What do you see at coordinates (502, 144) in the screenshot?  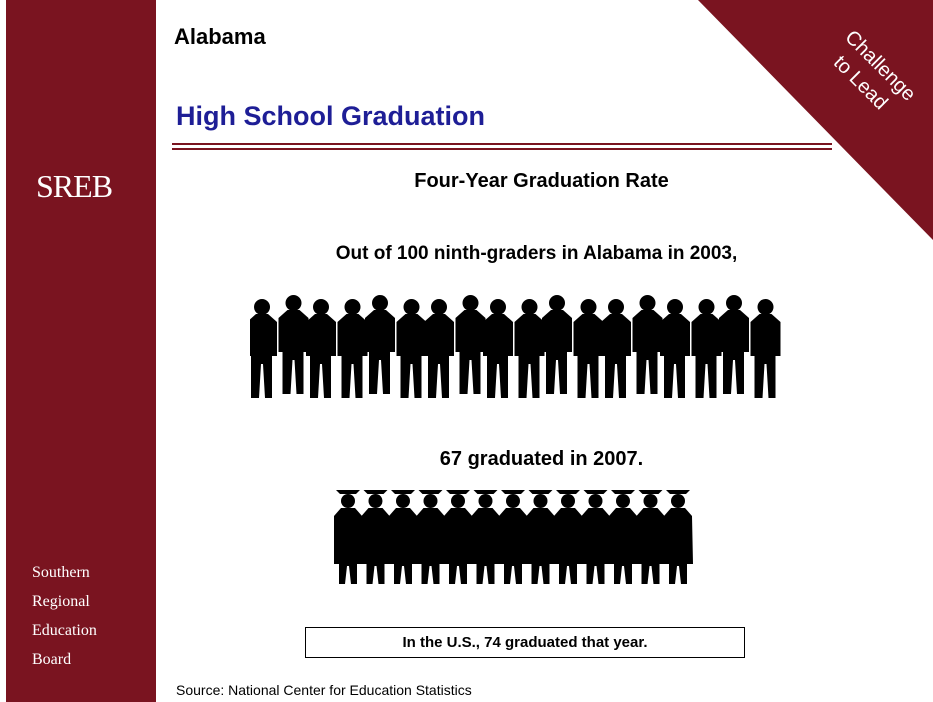 I see `title-rule-top` at bounding box center [502, 144].